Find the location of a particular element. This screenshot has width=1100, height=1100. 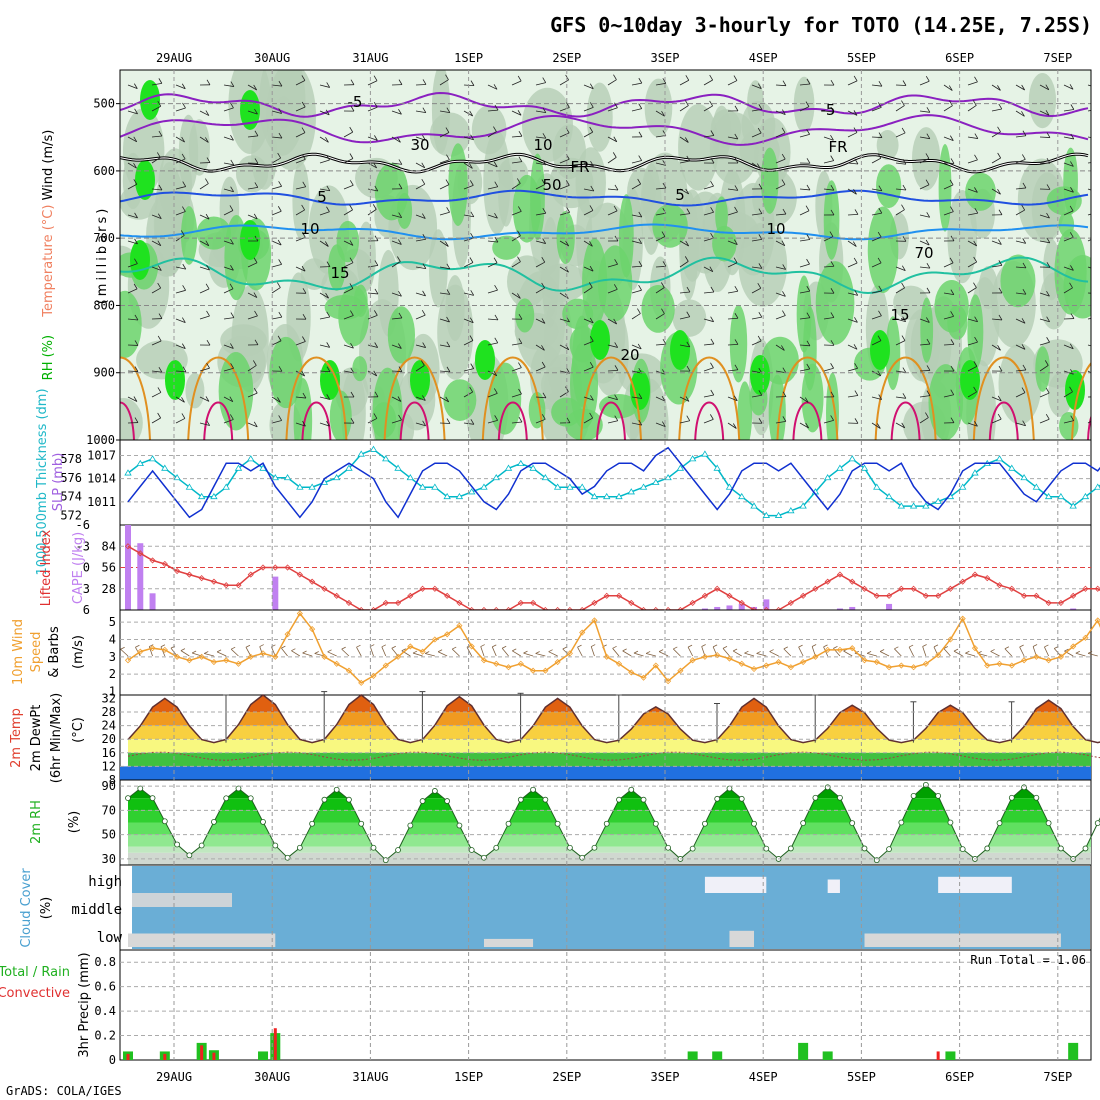

date-bottom-label: 31AUG is located at coordinates (370, 1077).